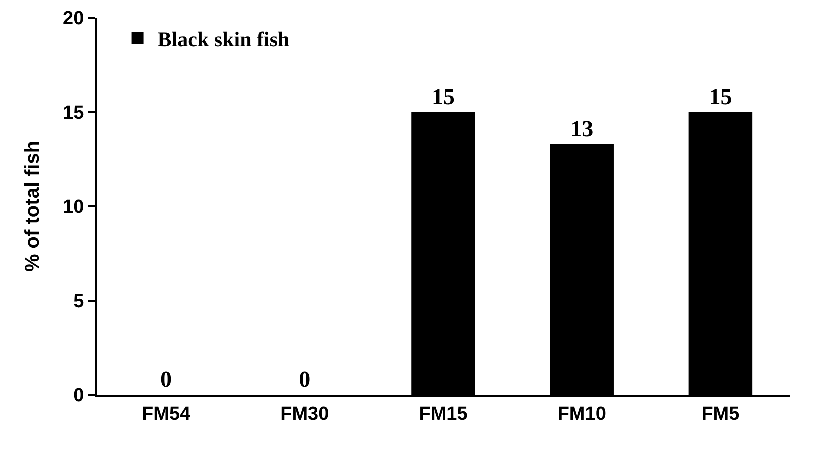  Describe the element at coordinates (167, 414) in the screenshot. I see `x-tick-label: FM54` at that location.